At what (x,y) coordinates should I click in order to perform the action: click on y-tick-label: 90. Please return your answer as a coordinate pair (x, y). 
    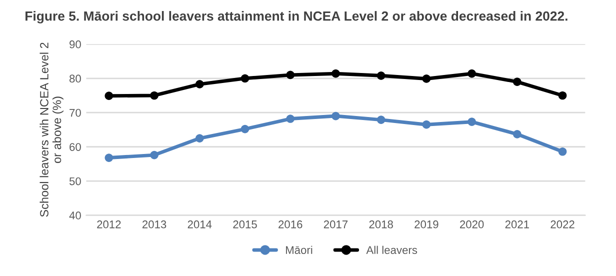
    Looking at the image, I should click on (75, 44).